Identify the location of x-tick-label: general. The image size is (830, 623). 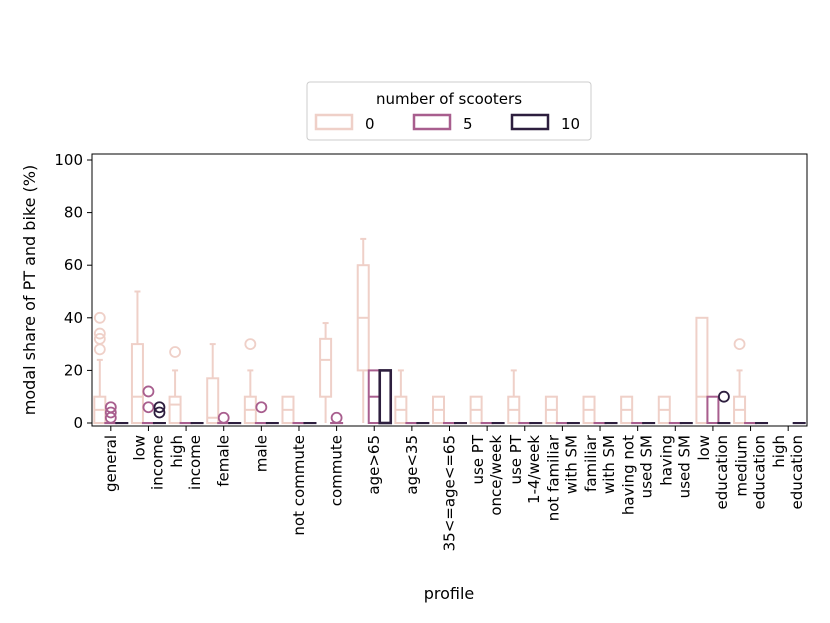
(111, 463).